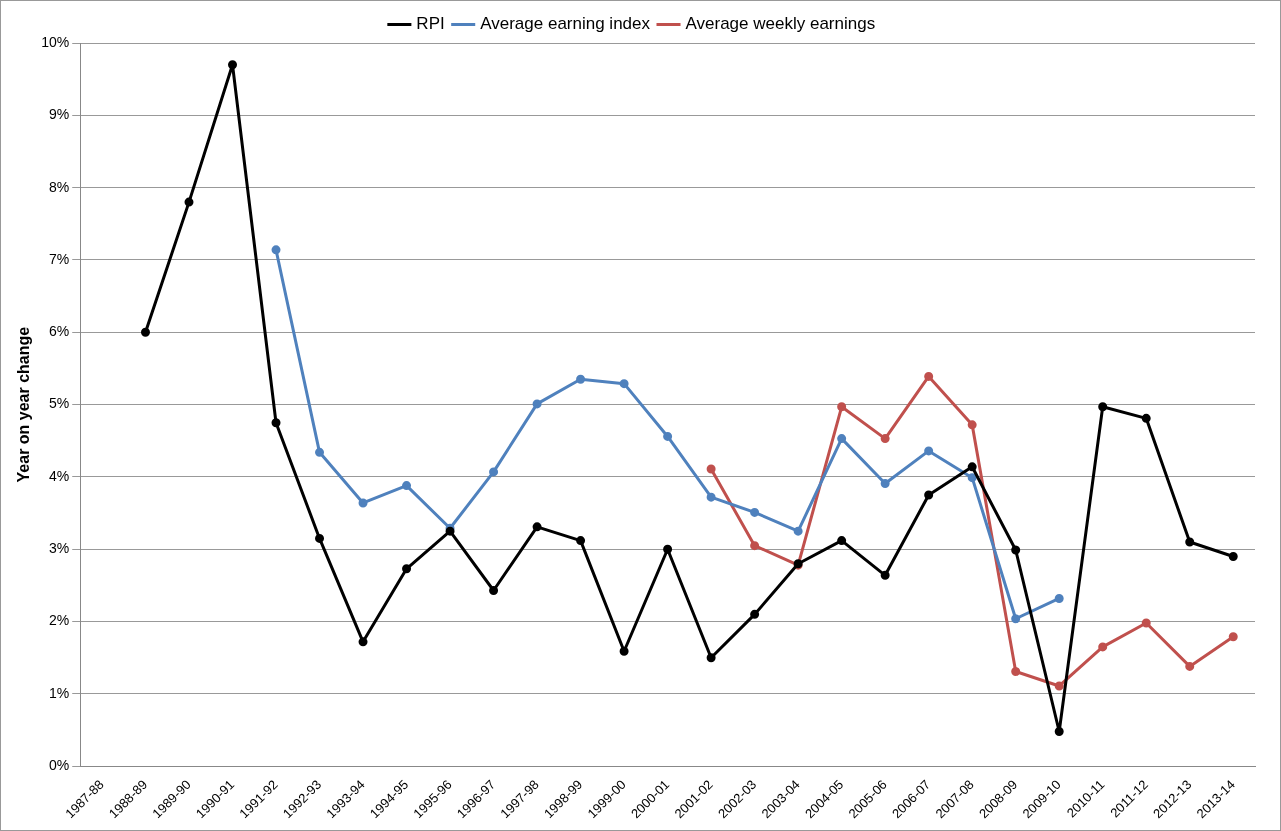 This screenshot has width=1281, height=831. Describe the element at coordinates (59, 186) in the screenshot. I see `y-tick-label: 8%` at that location.